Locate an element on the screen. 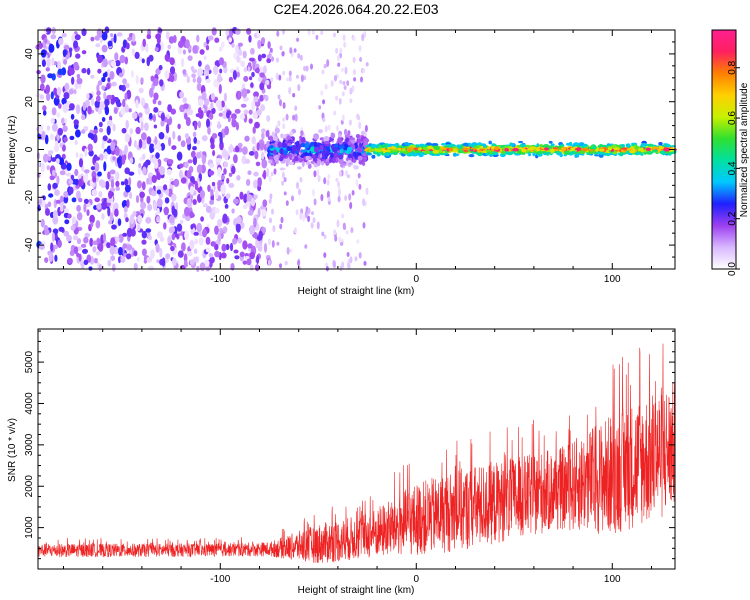 The image size is (750, 600). y-tick-label: 40 is located at coordinates (29, 54).